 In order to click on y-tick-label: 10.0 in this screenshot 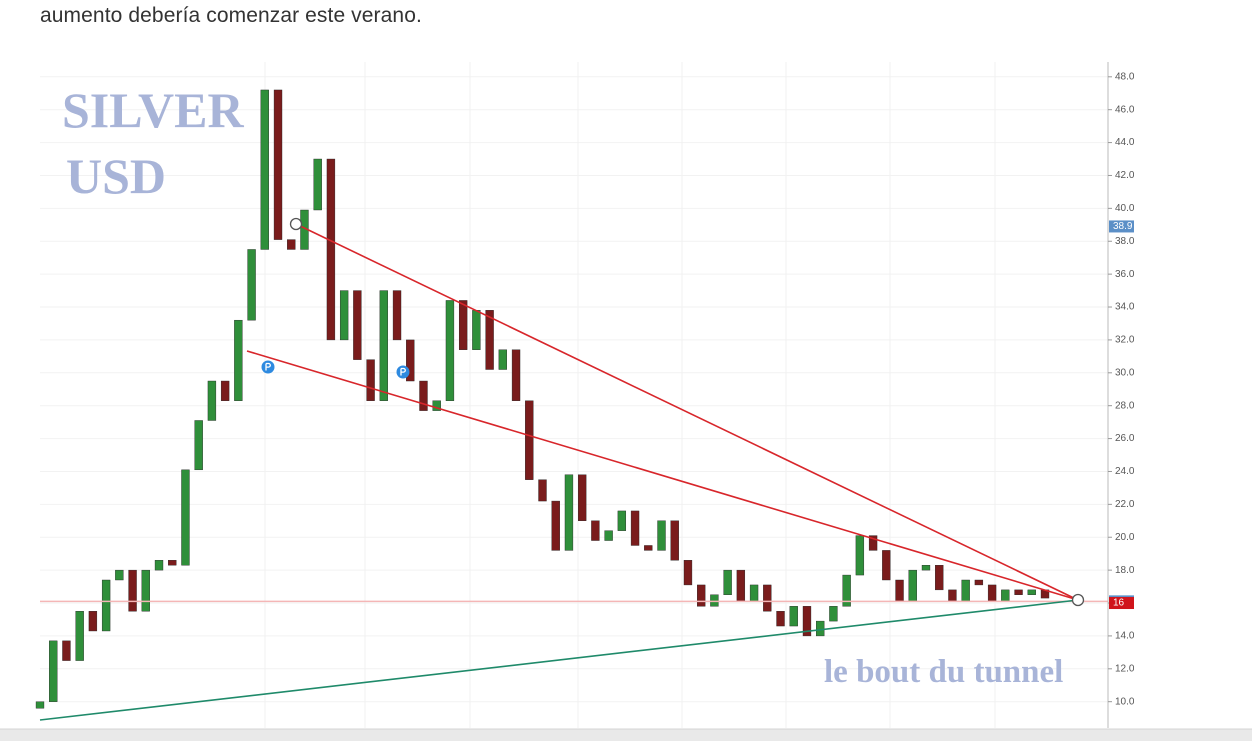, I will do `click(1125, 701)`.